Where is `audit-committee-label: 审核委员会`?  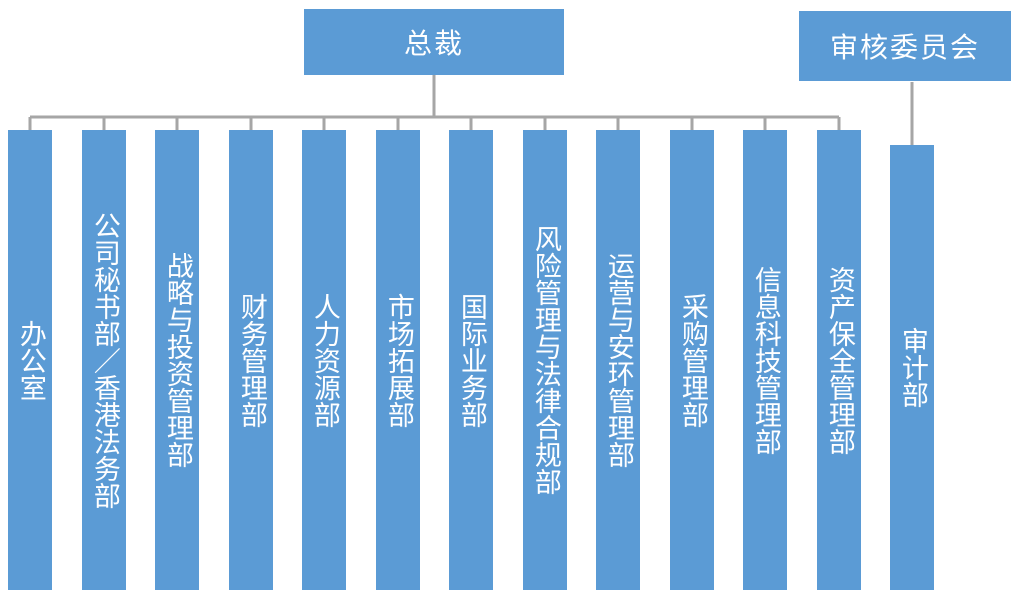 audit-committee-label: 审核委员会 is located at coordinates (904, 47).